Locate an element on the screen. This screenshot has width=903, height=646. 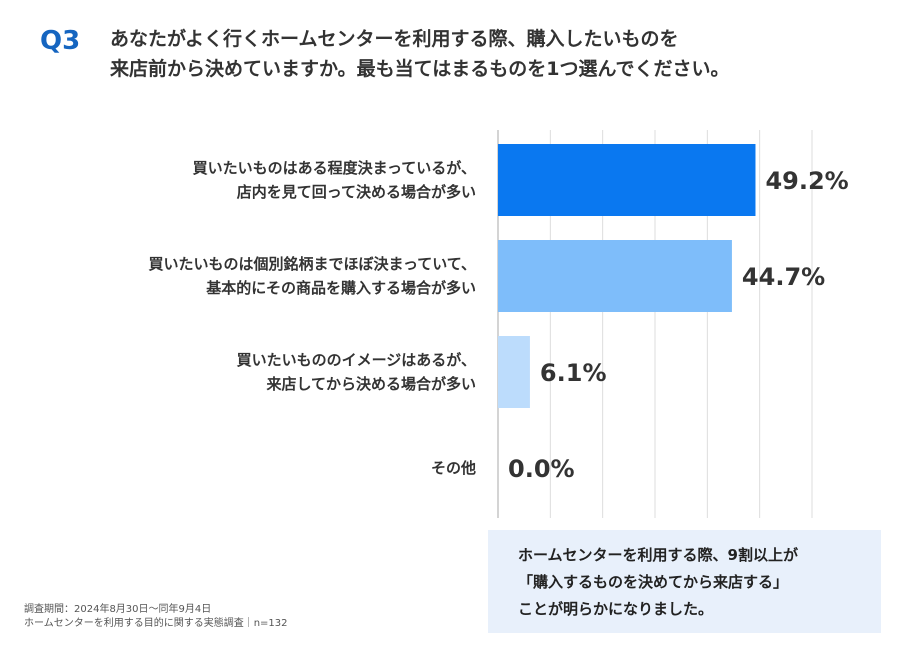
callout-line: ことが明らかになりました。 is located at coordinates (616, 609).